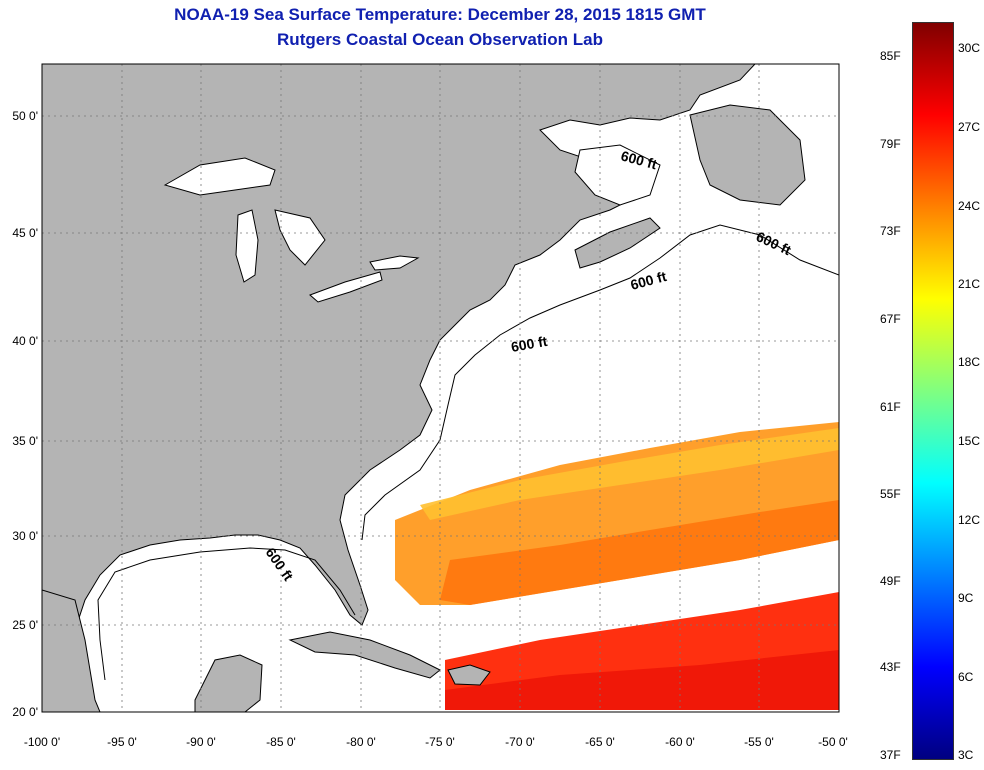  What do you see at coordinates (364, 655) in the screenshot?
I see `land-cuba` at bounding box center [364, 655].